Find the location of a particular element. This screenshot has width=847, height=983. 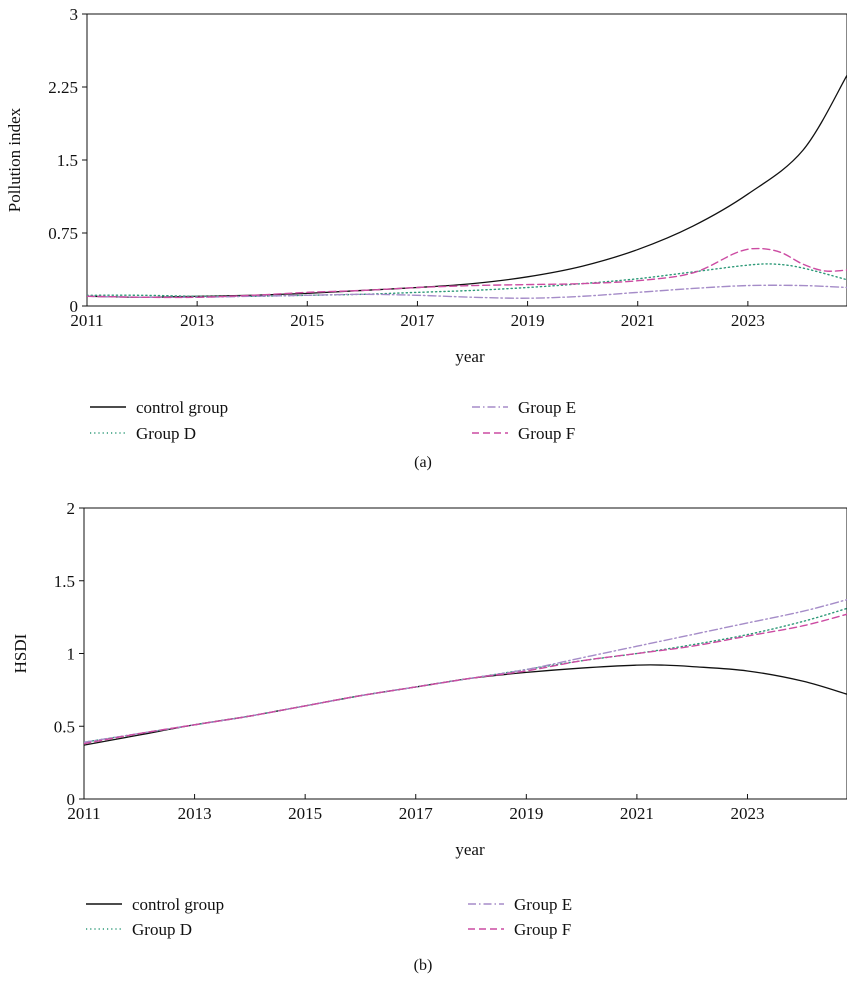

y-tick-label: 1 is located at coordinates (71, 654).